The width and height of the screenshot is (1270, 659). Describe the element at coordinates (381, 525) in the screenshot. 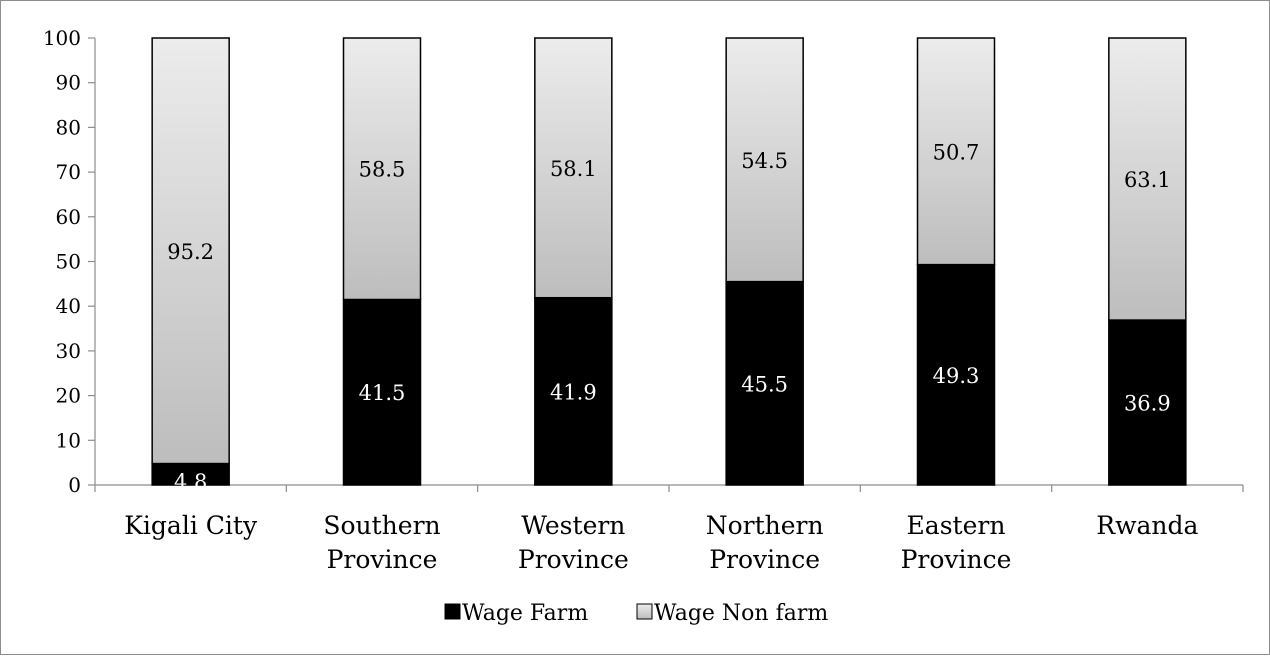

I see `x-tick-label: Southern` at that location.